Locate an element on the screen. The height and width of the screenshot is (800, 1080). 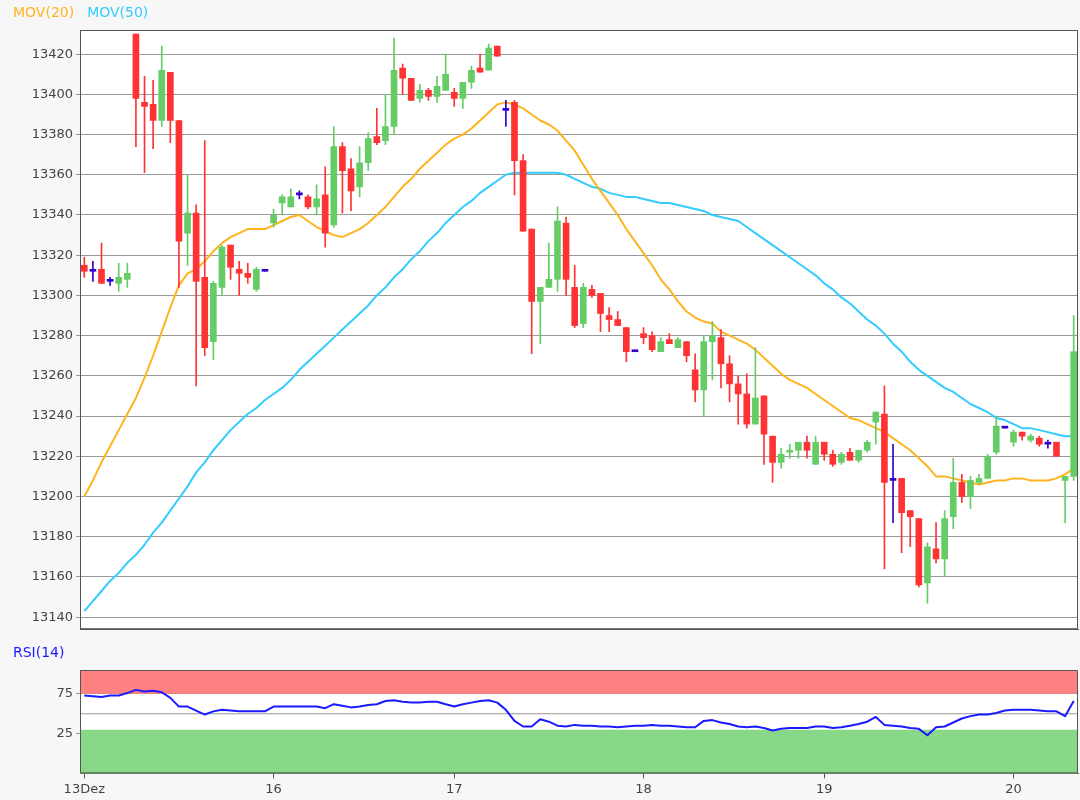
text: RSI(14) is located at coordinates (39, 651).